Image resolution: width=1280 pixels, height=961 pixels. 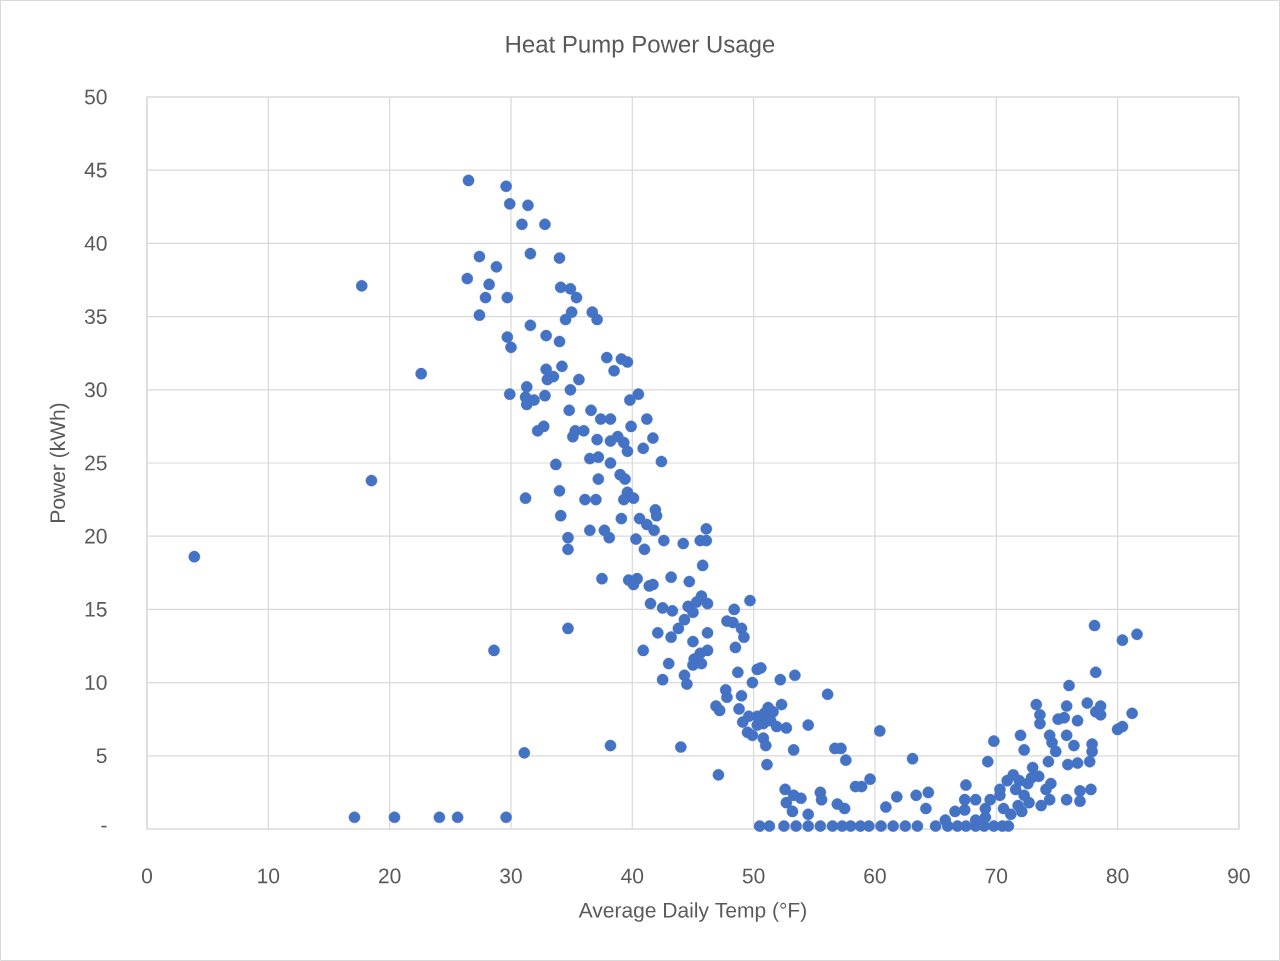 I want to click on x-tick-label: 80, so click(x=1117, y=876).